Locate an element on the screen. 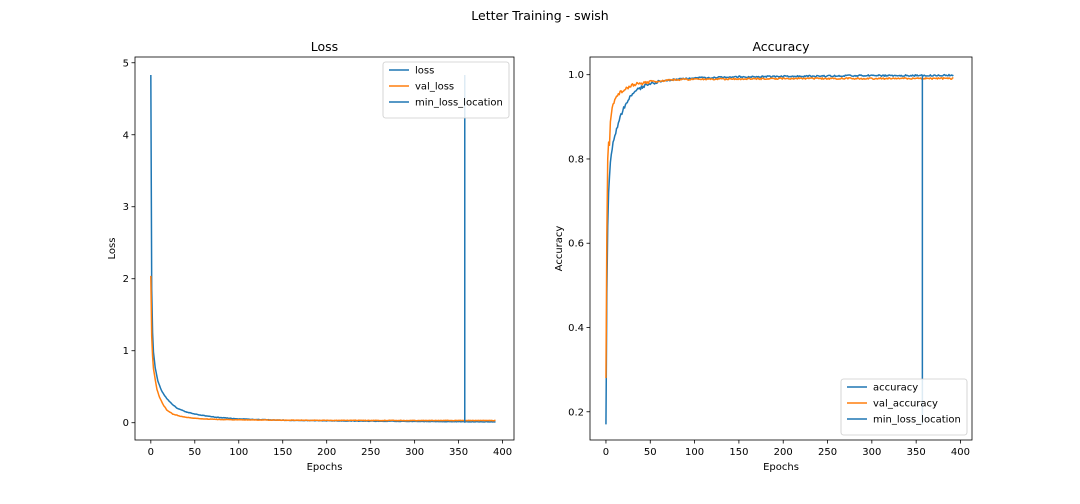 This screenshot has width=1080, height=504. loss-xtick-label: 150 is located at coordinates (282, 452).